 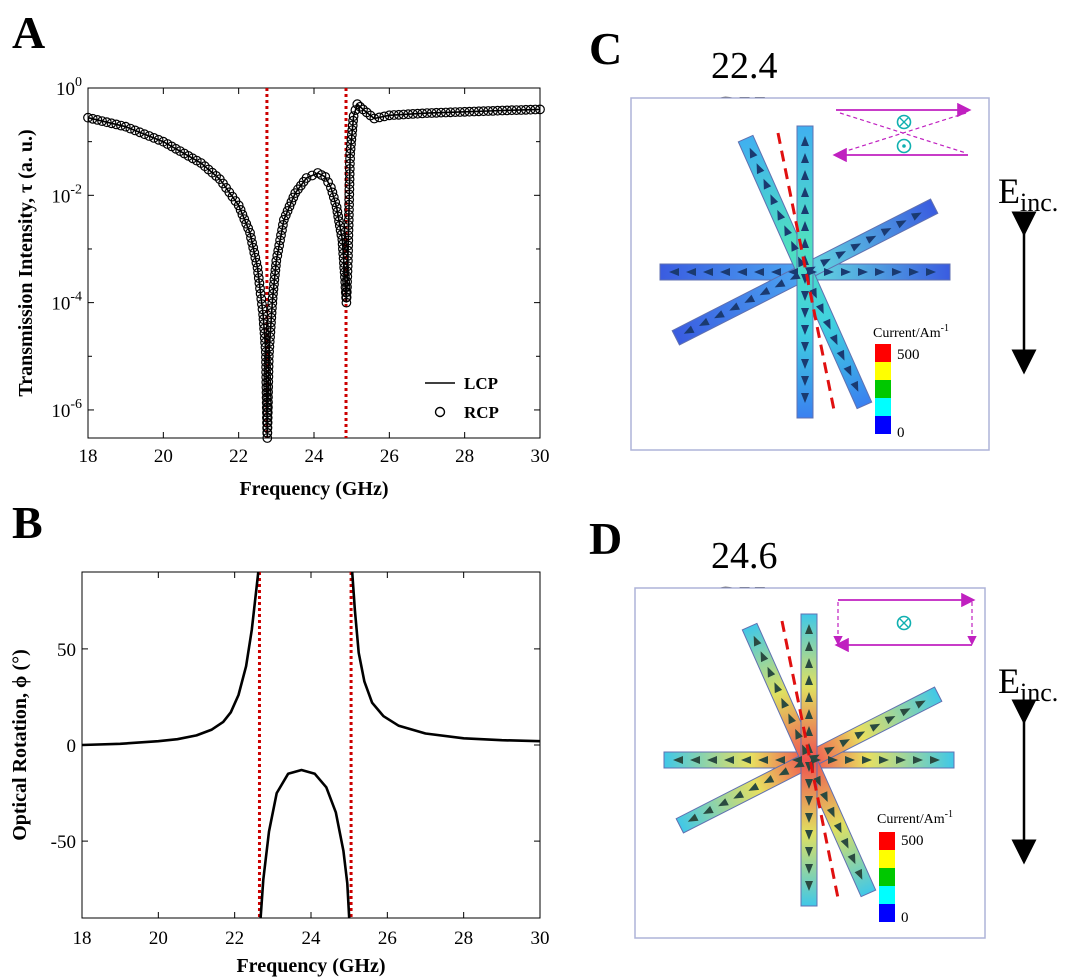 What do you see at coordinates (462, 398) in the screenshot?
I see `transmission-legend: LCP RCP` at bounding box center [462, 398].